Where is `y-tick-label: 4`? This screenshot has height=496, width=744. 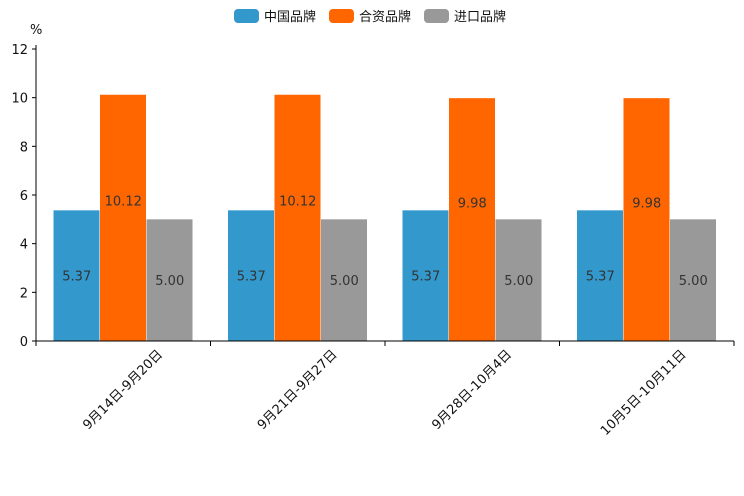 y-tick-label: 4 is located at coordinates (24, 245).